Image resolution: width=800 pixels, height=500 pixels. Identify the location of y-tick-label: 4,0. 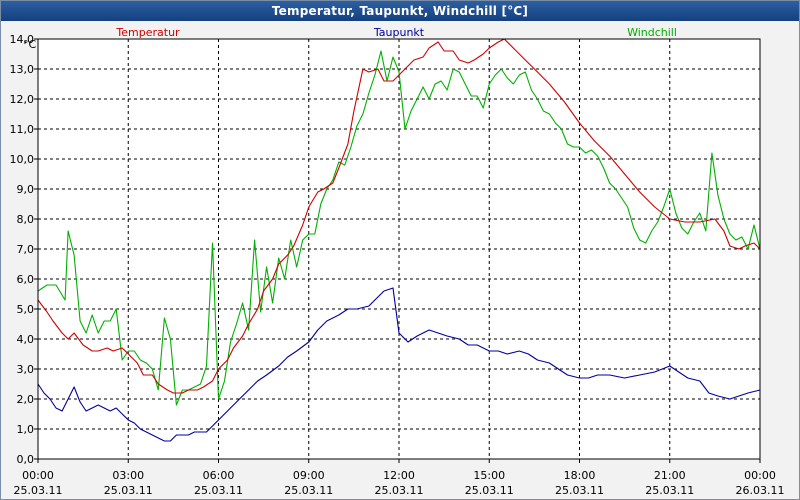
(26, 339).